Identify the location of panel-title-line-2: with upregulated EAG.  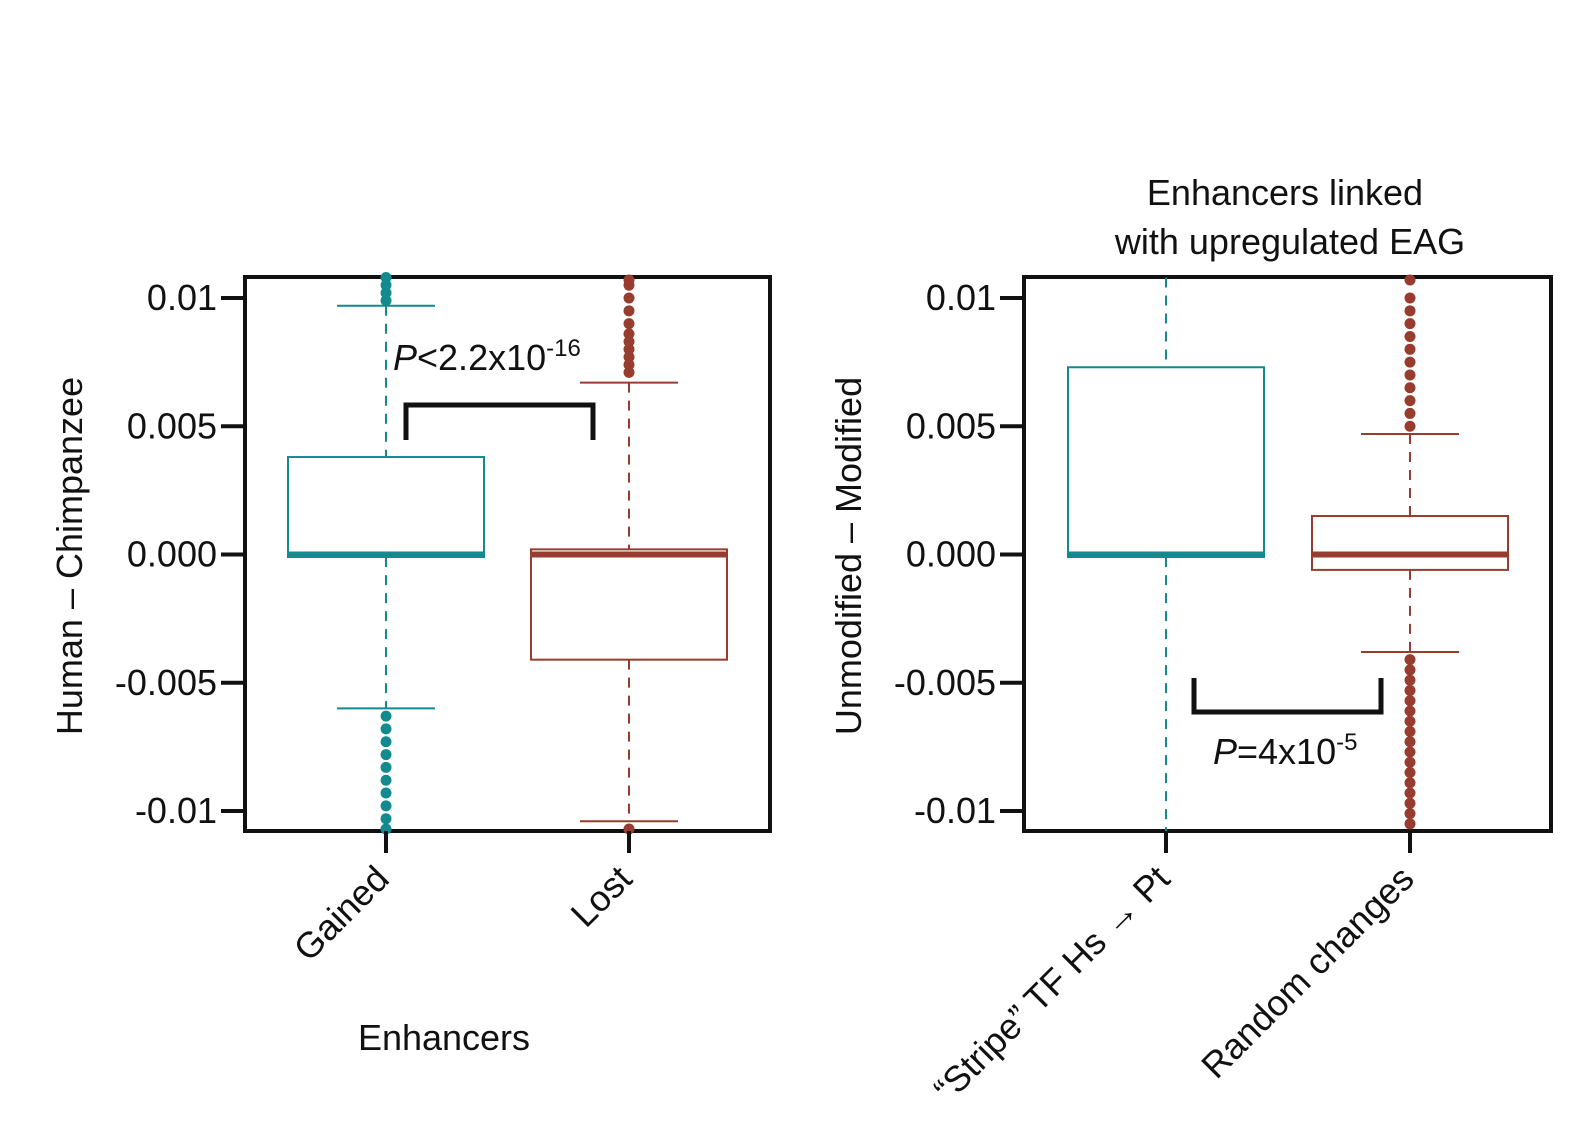
(1289, 241).